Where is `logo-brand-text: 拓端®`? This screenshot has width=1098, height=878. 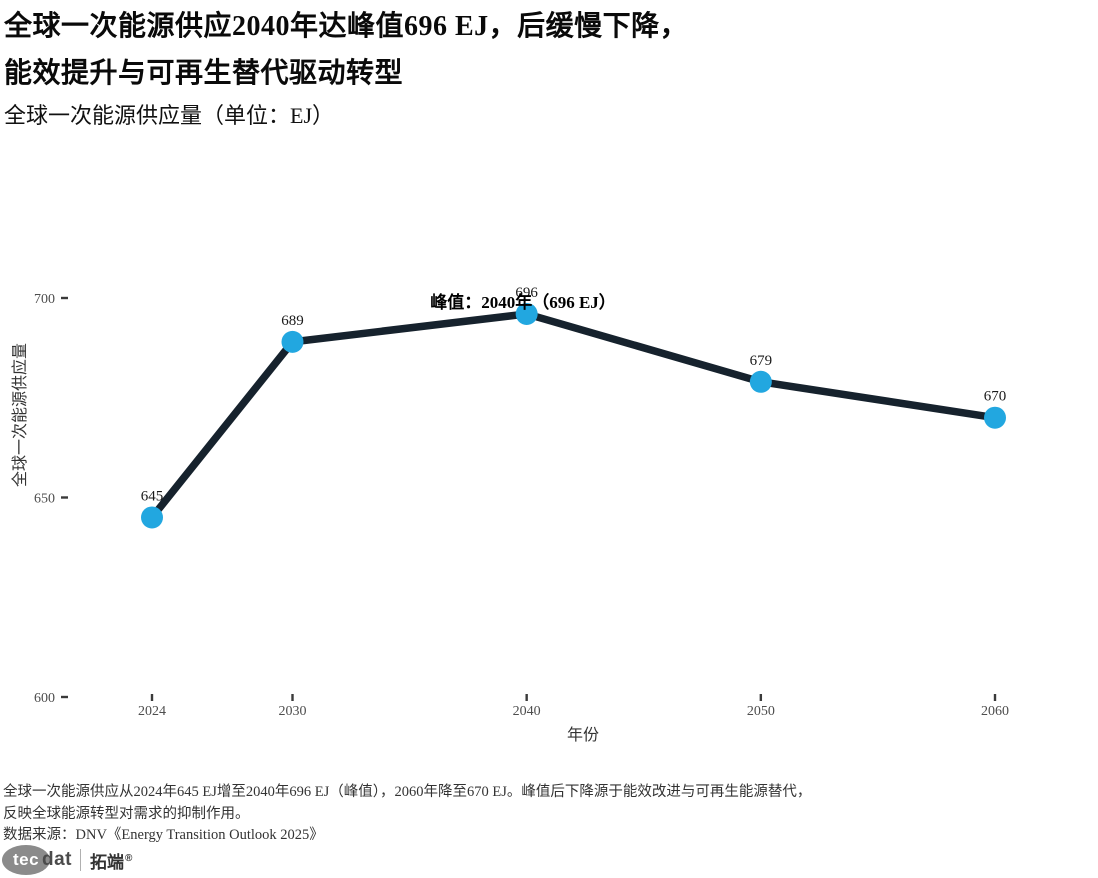
logo-brand-text: 拓端® is located at coordinates (111, 862).